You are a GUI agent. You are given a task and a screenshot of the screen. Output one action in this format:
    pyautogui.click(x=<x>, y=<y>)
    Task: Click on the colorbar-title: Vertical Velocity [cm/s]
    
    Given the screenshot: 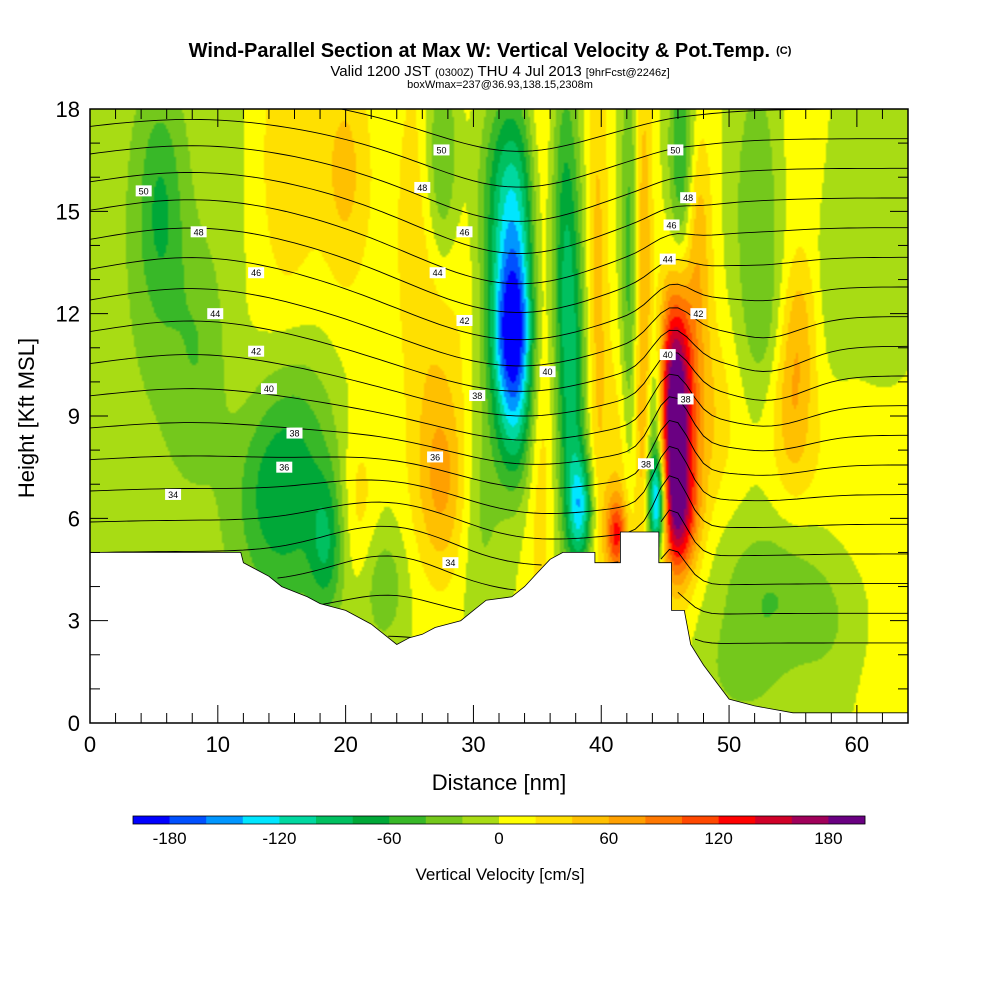 What is the action you would take?
    pyautogui.click(x=499, y=874)
    